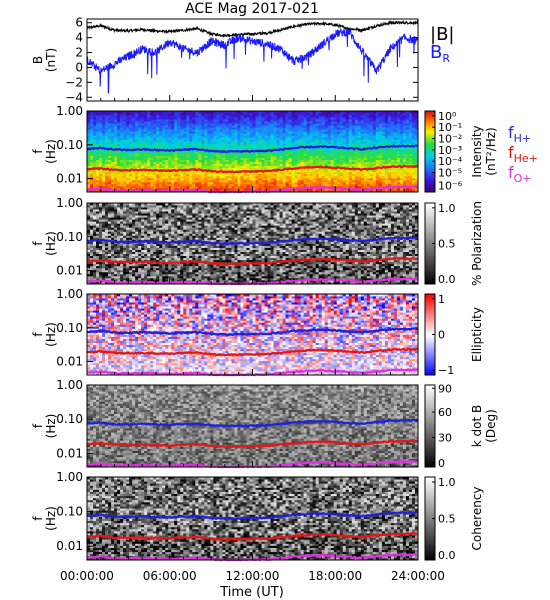 This screenshot has width=550, height=600. Describe the element at coordinates (446, 58) in the screenshot. I see `legend-b-r-sub: R` at that location.